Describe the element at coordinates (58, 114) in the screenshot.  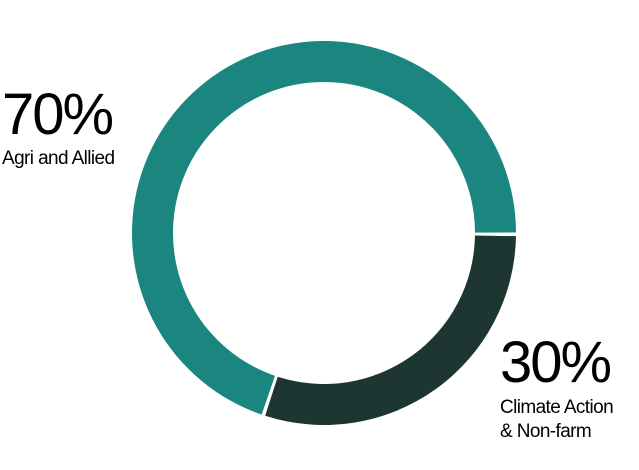
I see `slice-label-agri-percent: 70%` at that location.